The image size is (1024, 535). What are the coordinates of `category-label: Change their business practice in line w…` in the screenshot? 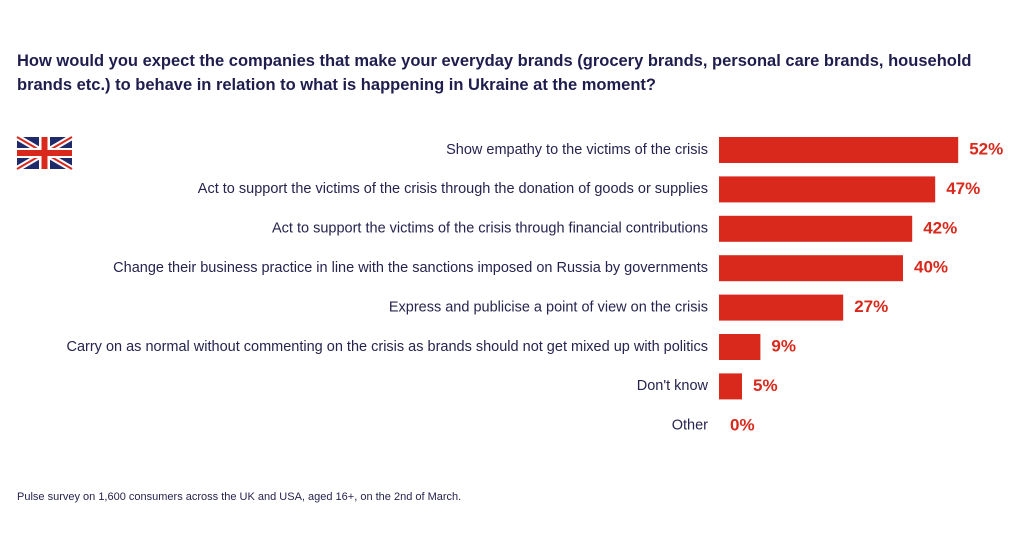 It's located at (410, 268).